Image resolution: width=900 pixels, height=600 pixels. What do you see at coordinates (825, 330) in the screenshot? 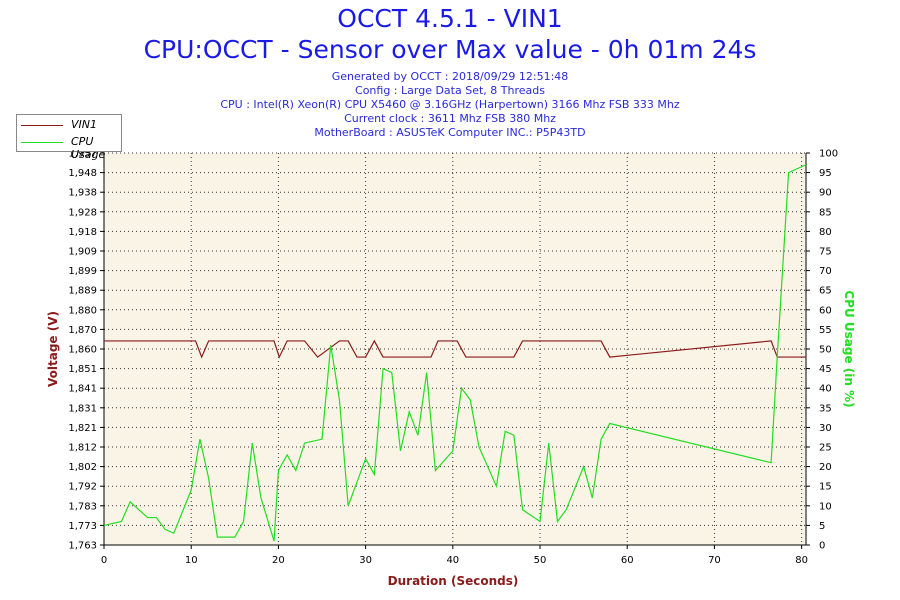
I see `y2-tick-label: 55` at bounding box center [825, 330].